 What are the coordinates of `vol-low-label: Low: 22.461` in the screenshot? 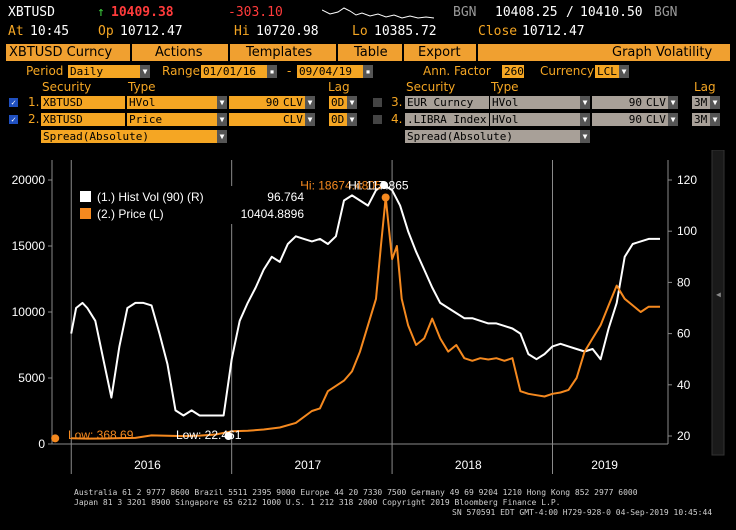 It's located at (209, 435).